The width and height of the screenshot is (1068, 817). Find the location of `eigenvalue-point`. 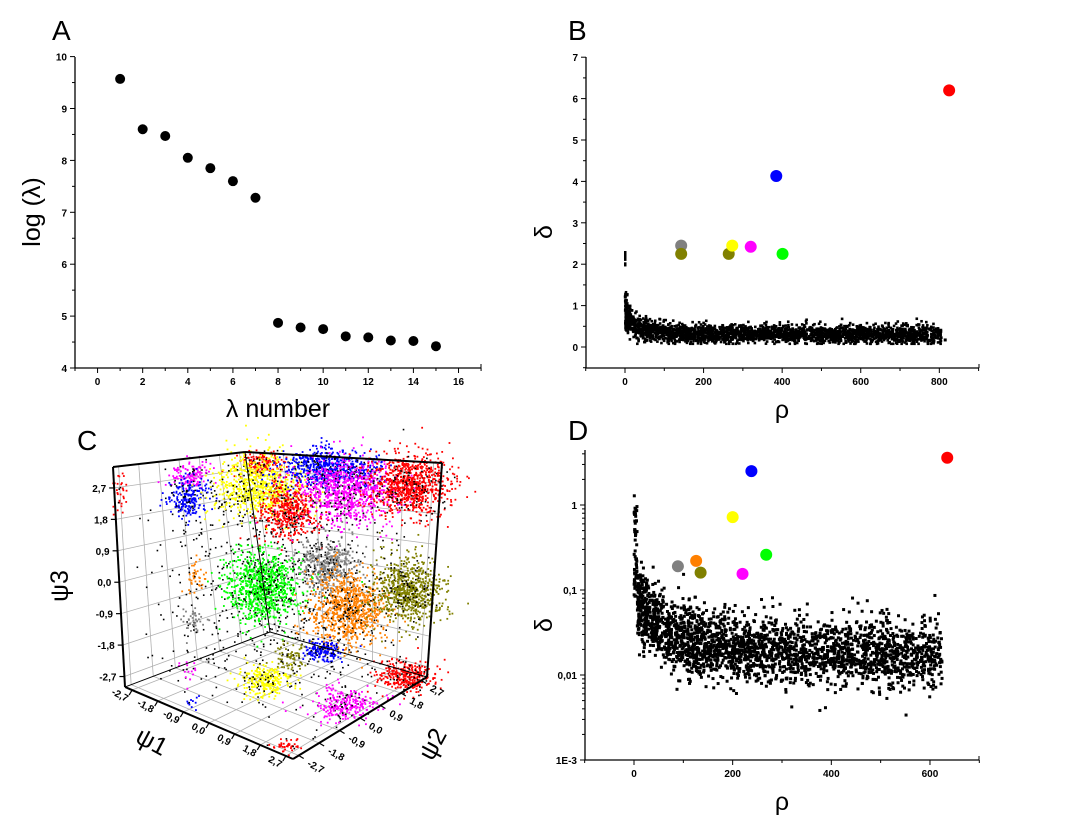

eigenvalue-point is located at coordinates (142, 129).